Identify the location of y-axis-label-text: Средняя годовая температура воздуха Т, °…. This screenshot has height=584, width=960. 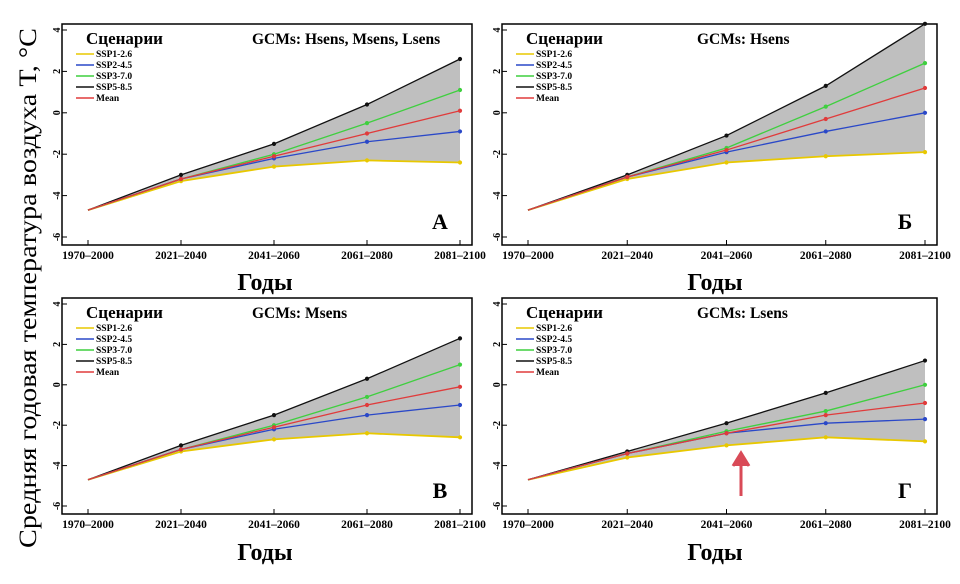
(28, 288).